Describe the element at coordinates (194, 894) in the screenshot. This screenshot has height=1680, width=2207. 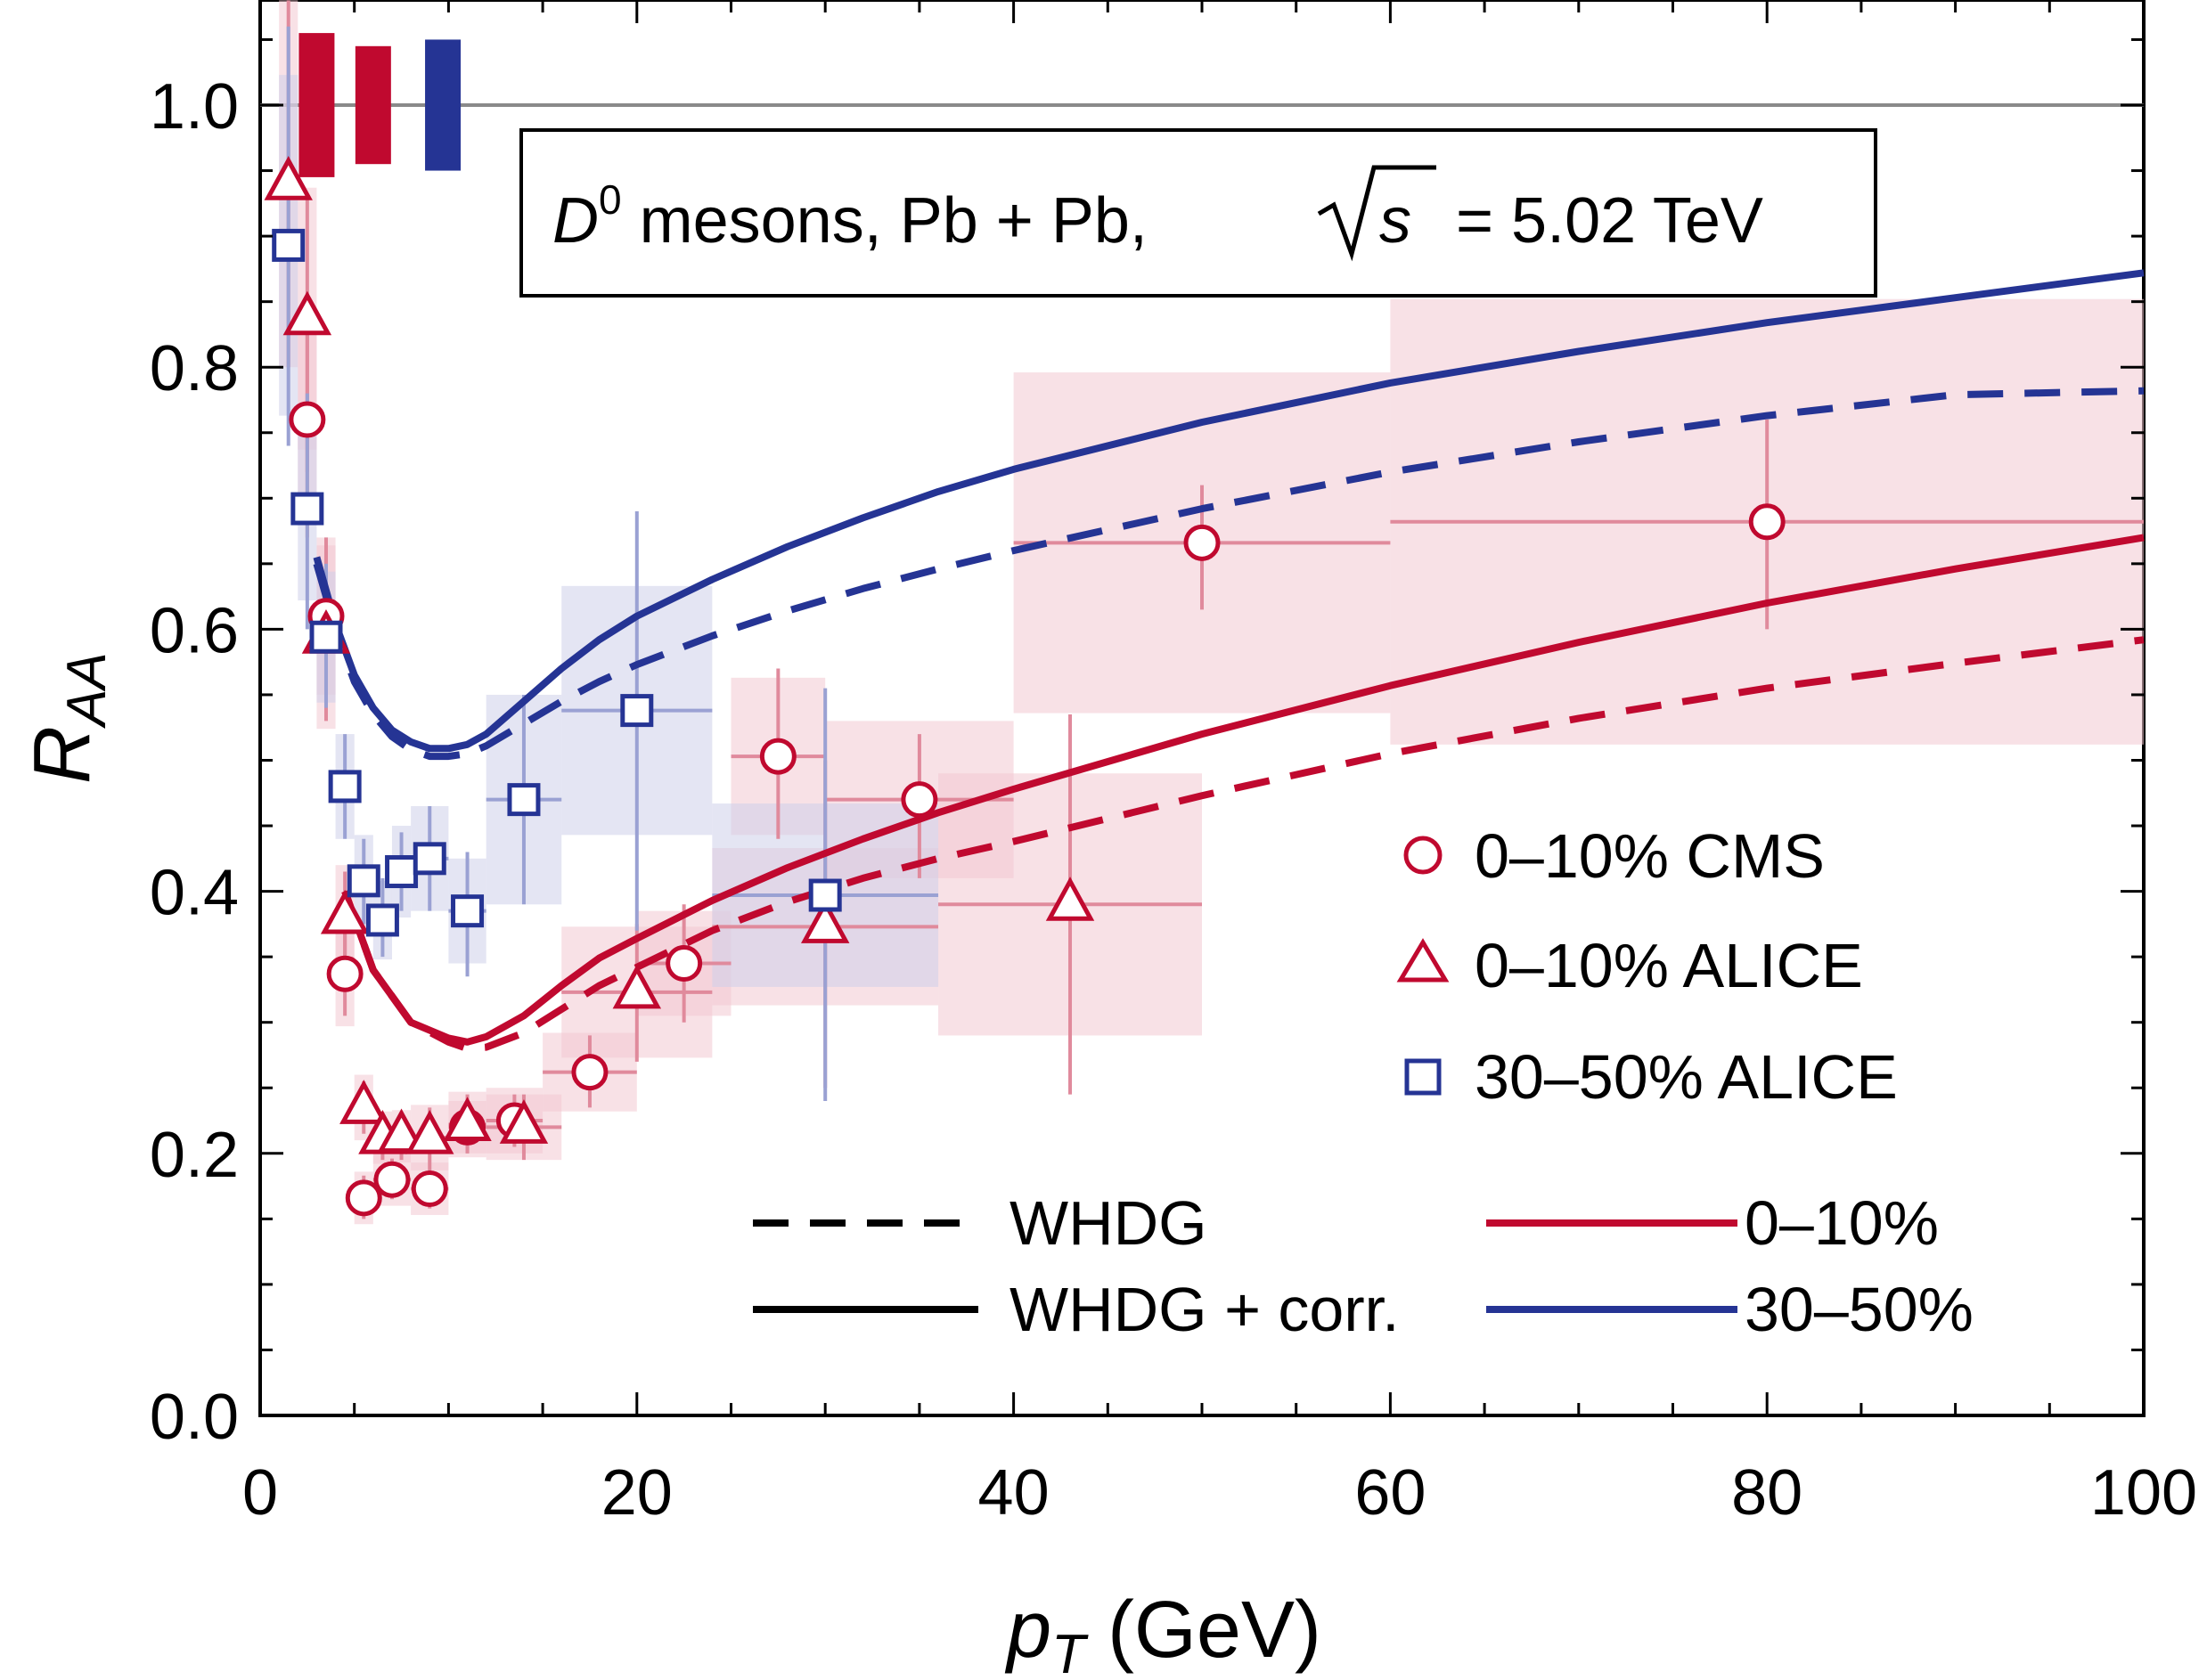
I see `y-tick-label: 0.4` at that location.